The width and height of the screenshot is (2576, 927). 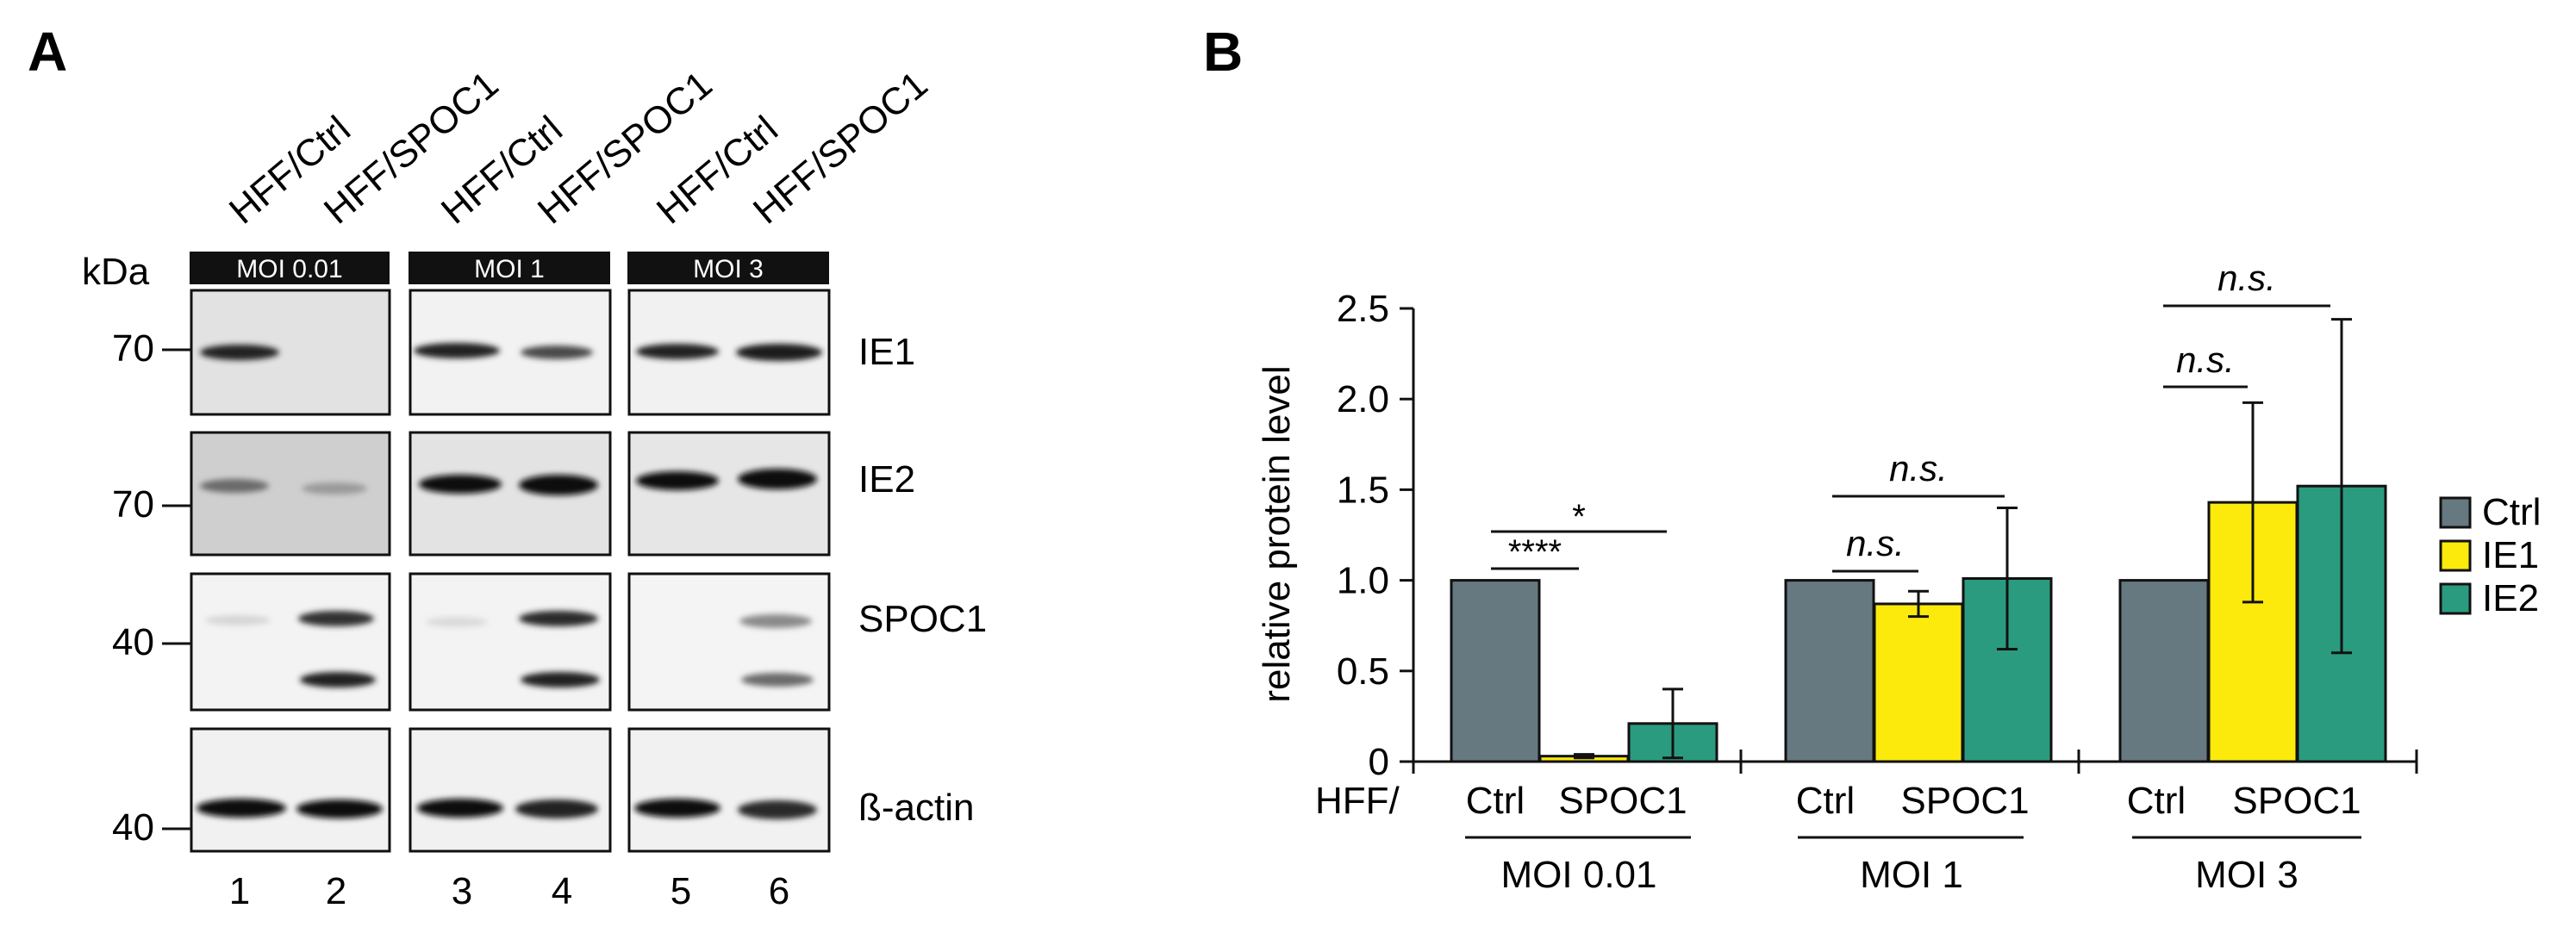 What do you see at coordinates (1363, 309) in the screenshot?
I see `y-tick-label-5: 2.5` at bounding box center [1363, 309].